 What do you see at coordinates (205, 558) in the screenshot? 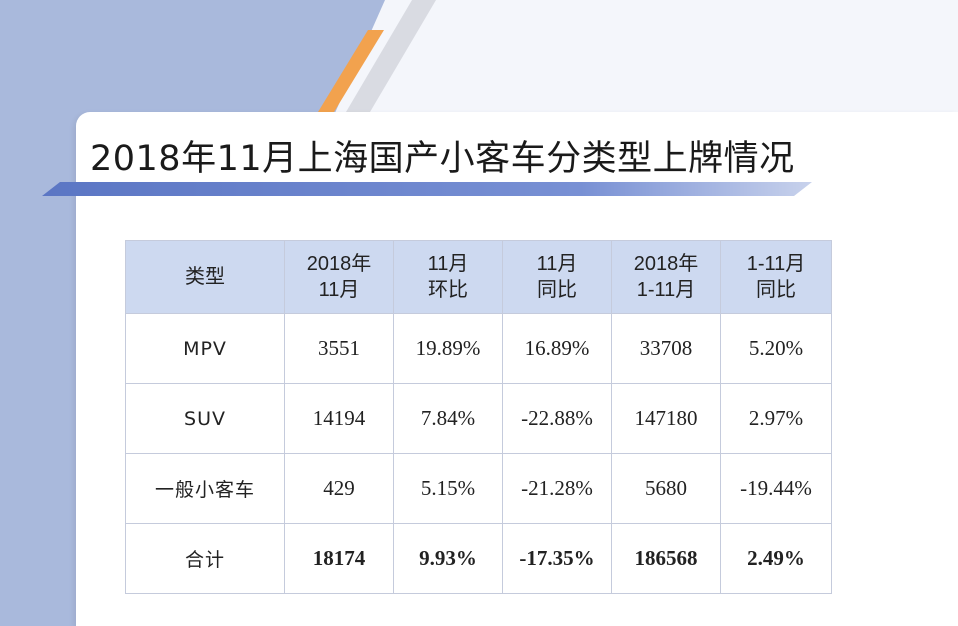
I see `cell-type: 合计` at bounding box center [205, 558].